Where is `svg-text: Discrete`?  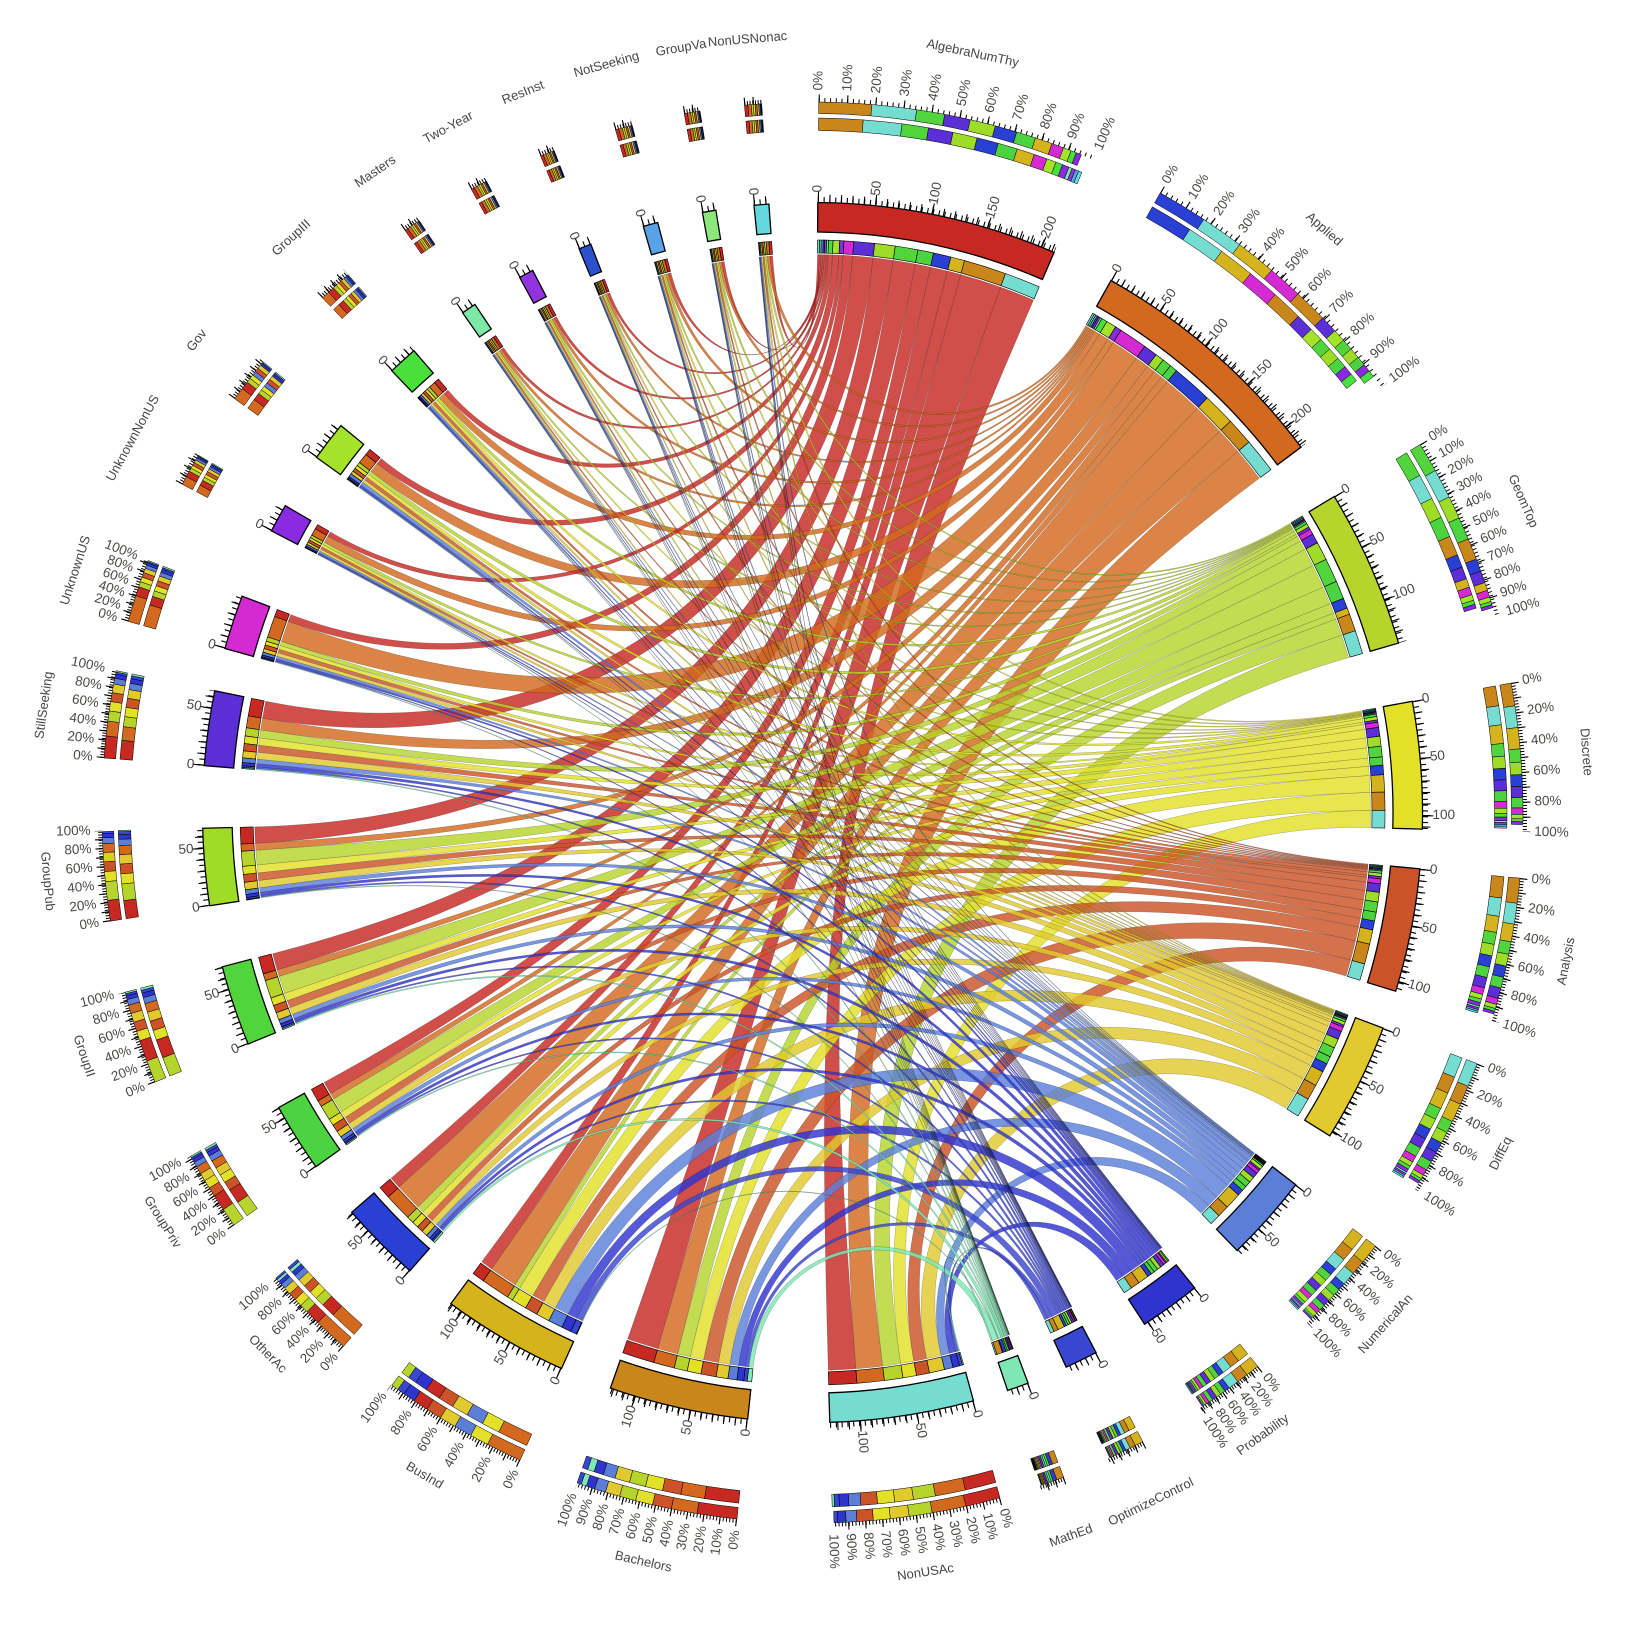
svg-text: Discrete is located at coordinates (1586, 752).